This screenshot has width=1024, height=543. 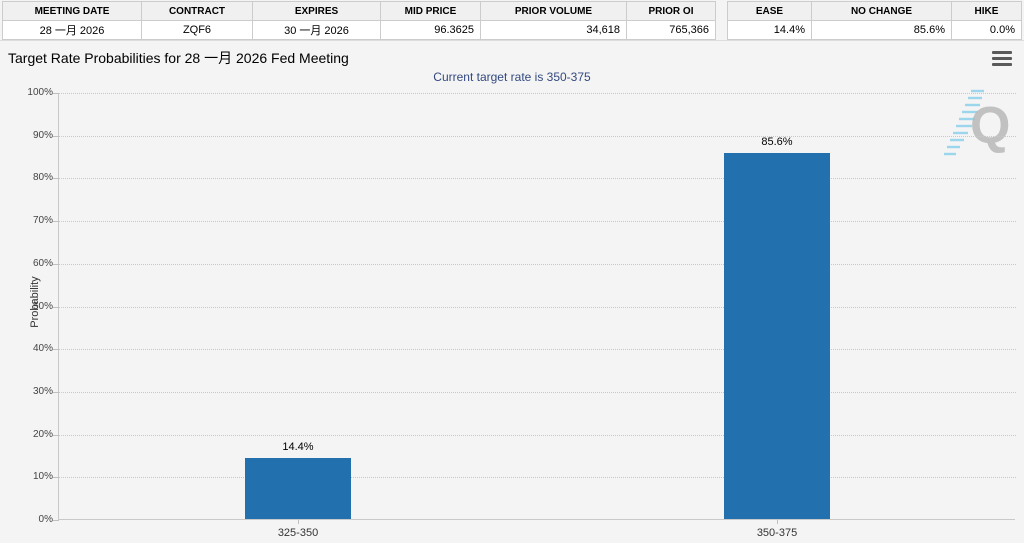 What do you see at coordinates (986, 11) in the screenshot?
I see `hike-header: HIKE` at bounding box center [986, 11].